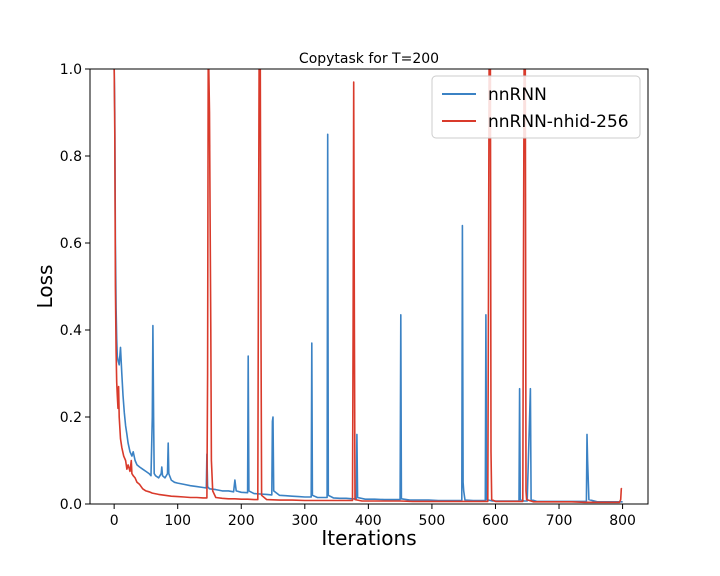 The image size is (720, 576). What do you see at coordinates (432, 521) in the screenshot?
I see `x-tick-label: 500` at bounding box center [432, 521].